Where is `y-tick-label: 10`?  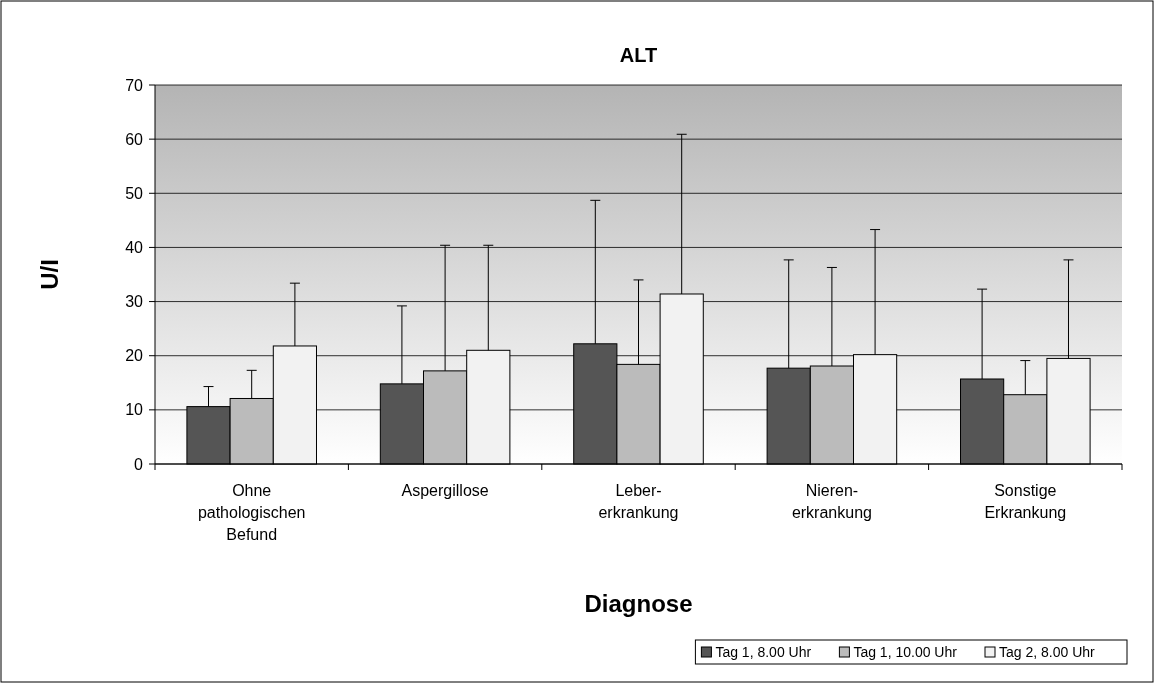 y-tick-label: 10 is located at coordinates (134, 410).